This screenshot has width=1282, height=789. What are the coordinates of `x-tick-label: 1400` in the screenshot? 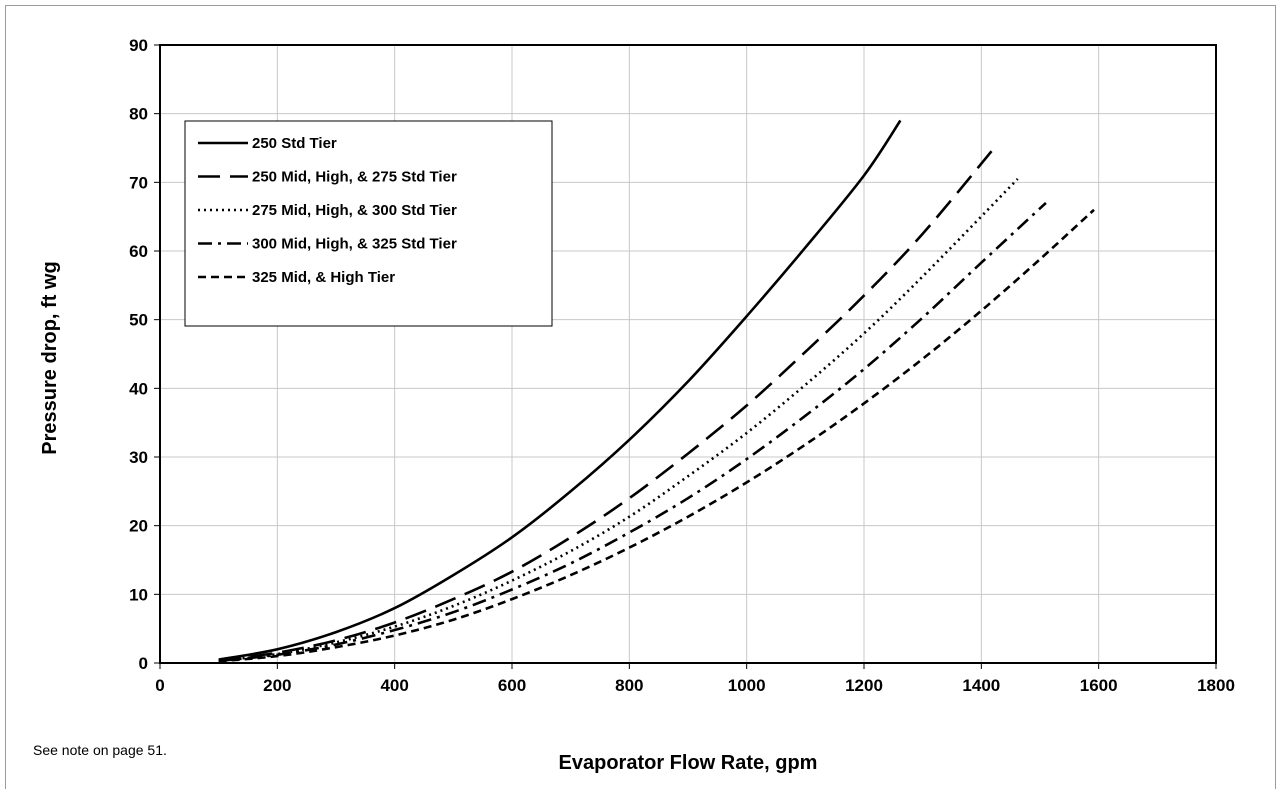 It's located at (981, 685).